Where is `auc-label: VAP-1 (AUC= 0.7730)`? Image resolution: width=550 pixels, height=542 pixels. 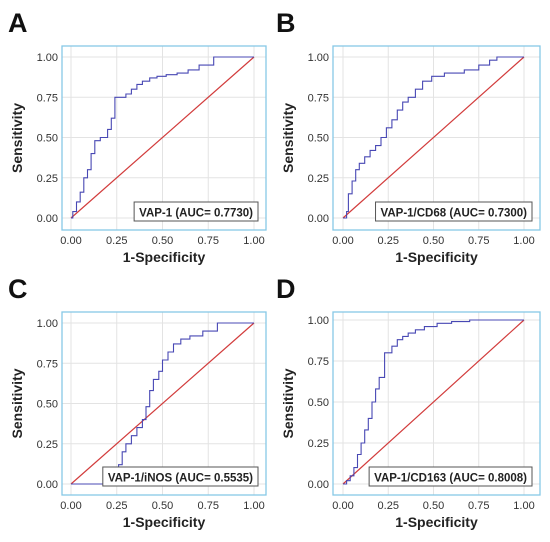
auc-label: VAP-1 (AUC= 0.7730) is located at coordinates (196, 214).